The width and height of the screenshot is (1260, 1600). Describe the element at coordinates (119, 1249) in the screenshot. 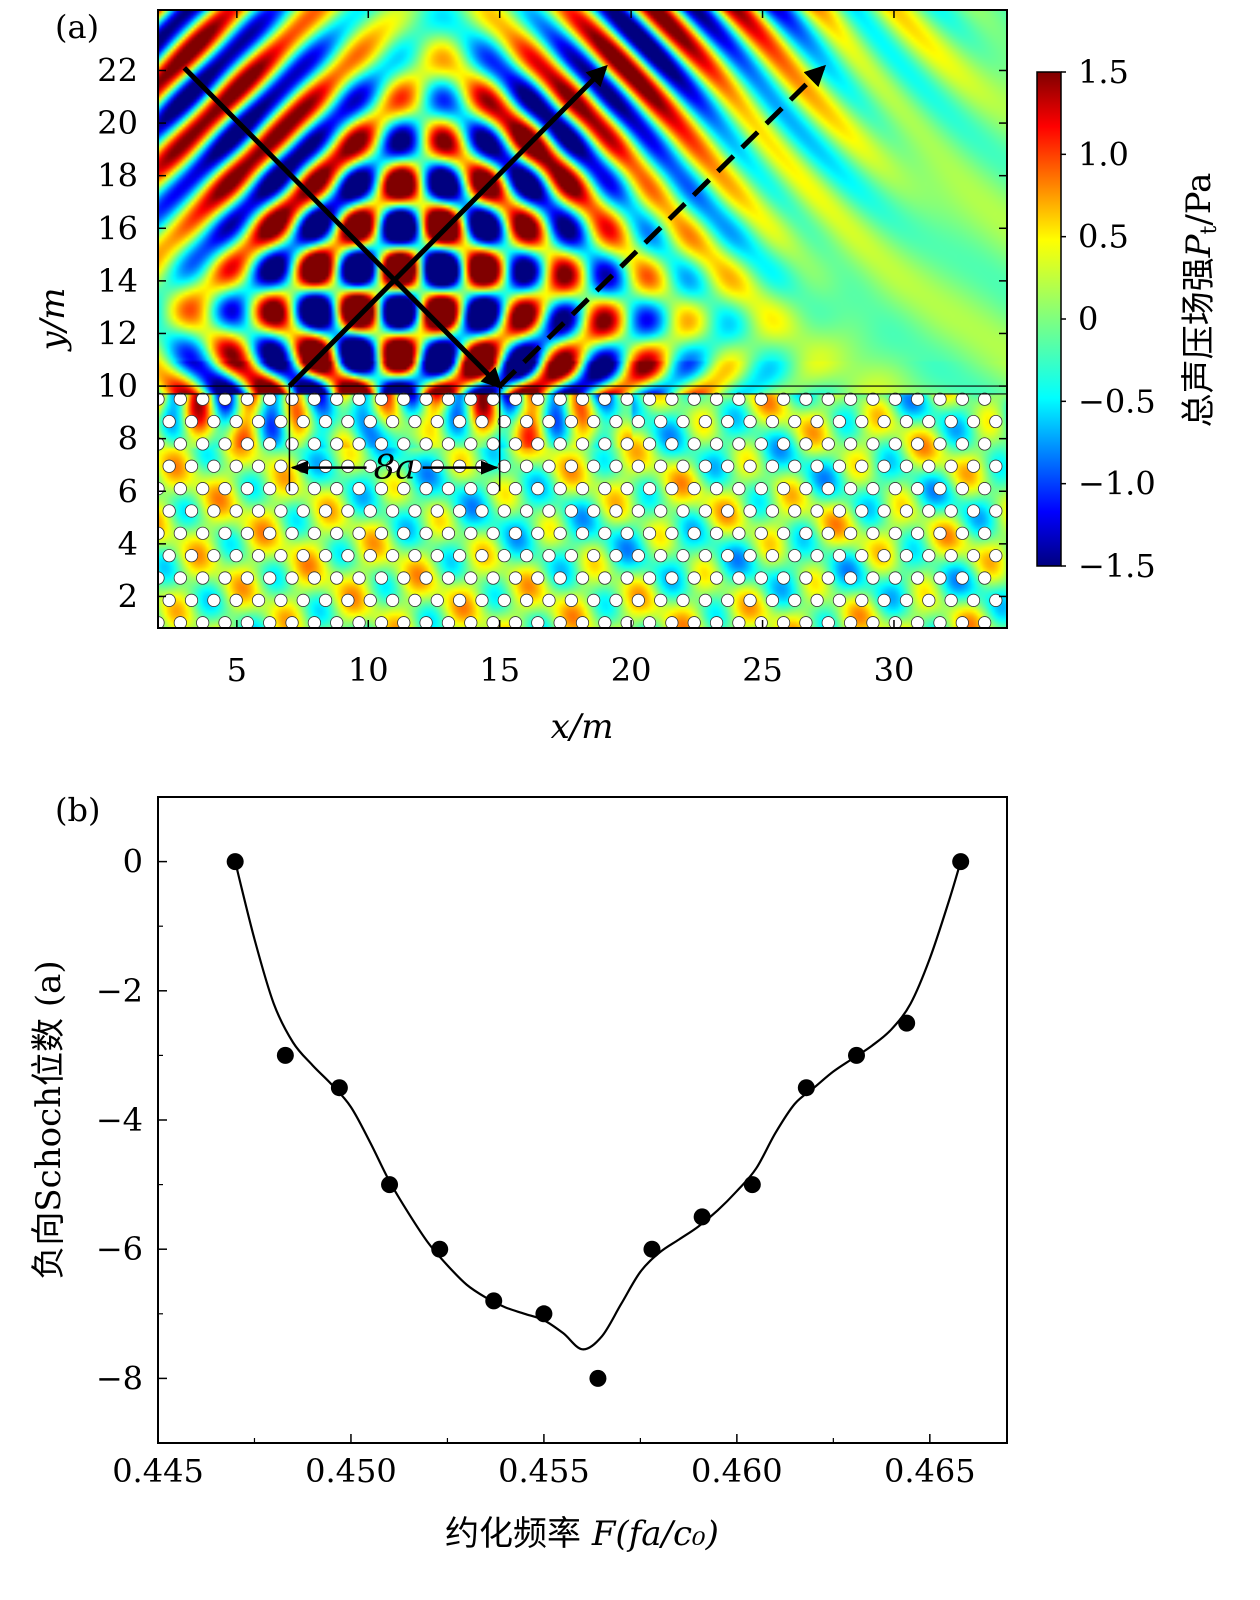

I see `y-tick-label-b: −6` at that location.